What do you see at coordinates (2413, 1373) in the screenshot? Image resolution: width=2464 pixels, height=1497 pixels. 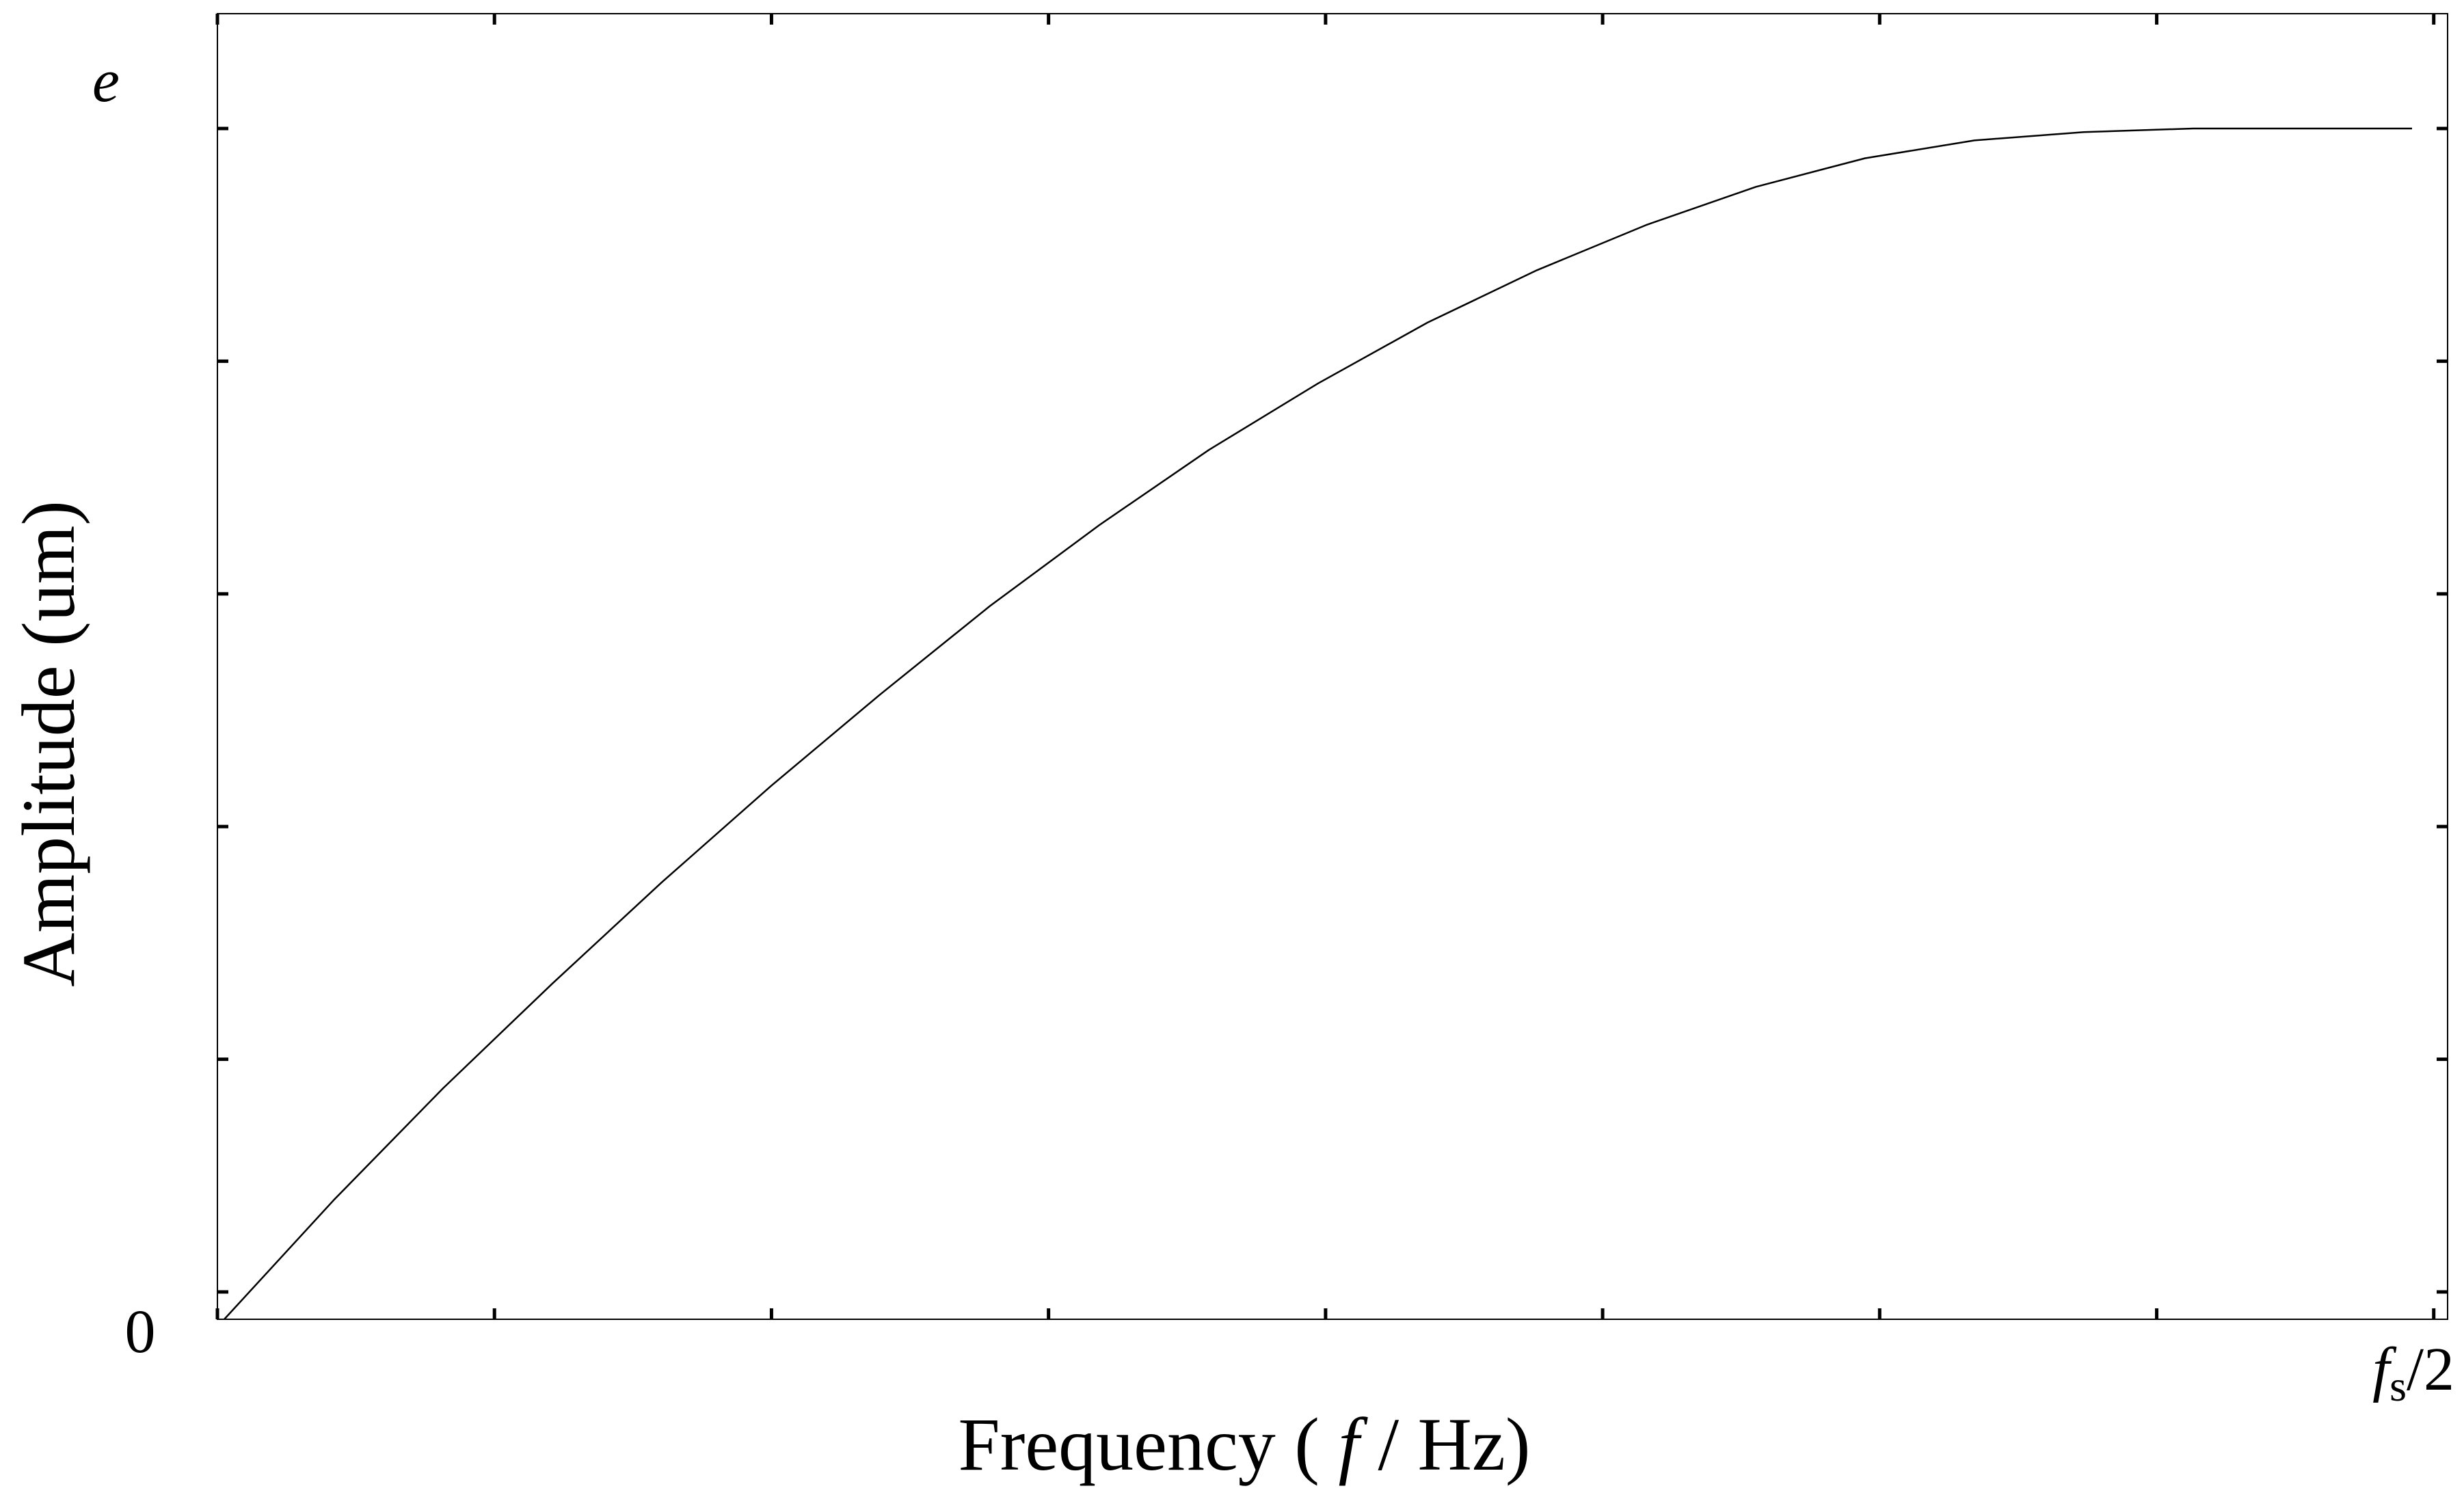 I see `x-tick-label-max: fs/2` at bounding box center [2413, 1373].